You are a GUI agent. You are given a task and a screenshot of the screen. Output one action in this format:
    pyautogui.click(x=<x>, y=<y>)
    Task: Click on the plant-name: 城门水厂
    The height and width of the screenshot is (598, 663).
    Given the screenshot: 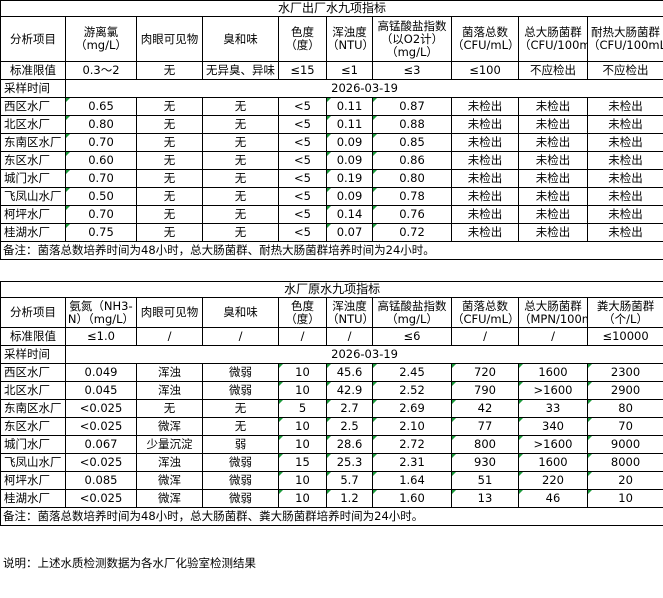 What is the action you would take?
    pyautogui.click(x=33, y=444)
    